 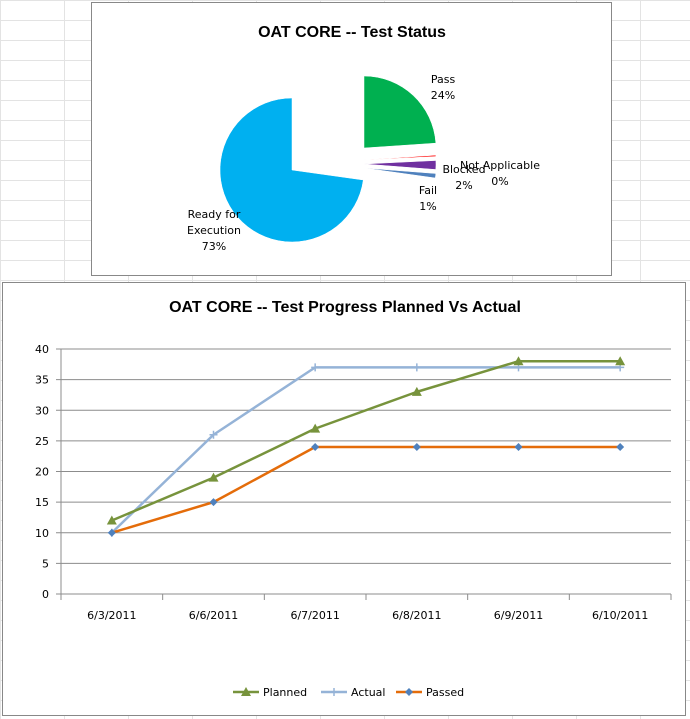 What do you see at coordinates (500, 165) in the screenshot?
I see `pie-label-not-applicable-name: Not Applicable` at bounding box center [500, 165].